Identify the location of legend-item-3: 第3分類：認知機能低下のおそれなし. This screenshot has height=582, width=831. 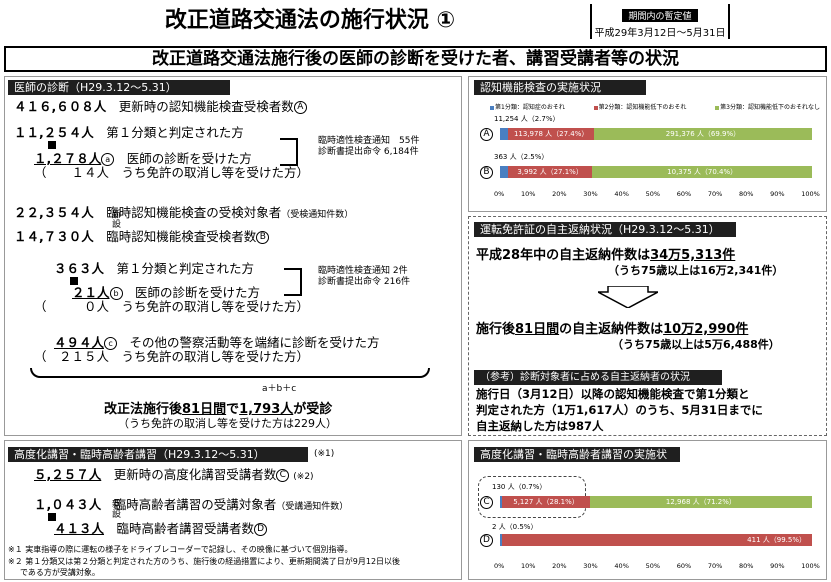
(767, 106).